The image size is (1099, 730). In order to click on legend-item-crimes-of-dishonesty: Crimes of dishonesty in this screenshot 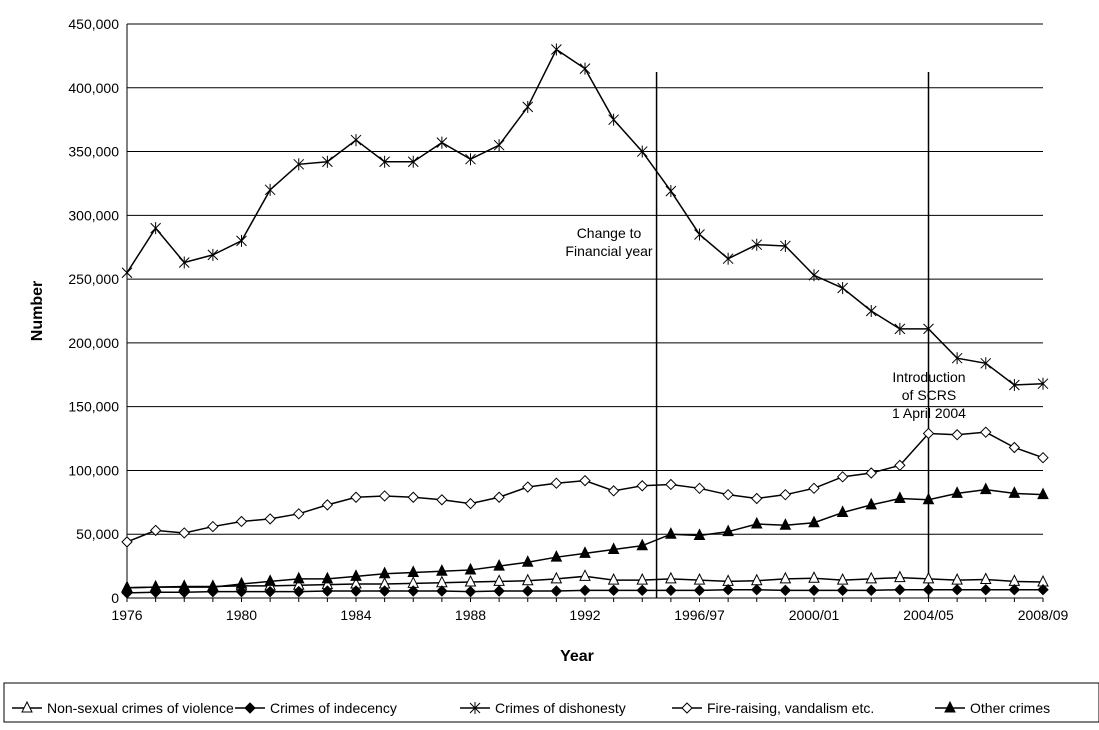, I will do `click(543, 708)`.